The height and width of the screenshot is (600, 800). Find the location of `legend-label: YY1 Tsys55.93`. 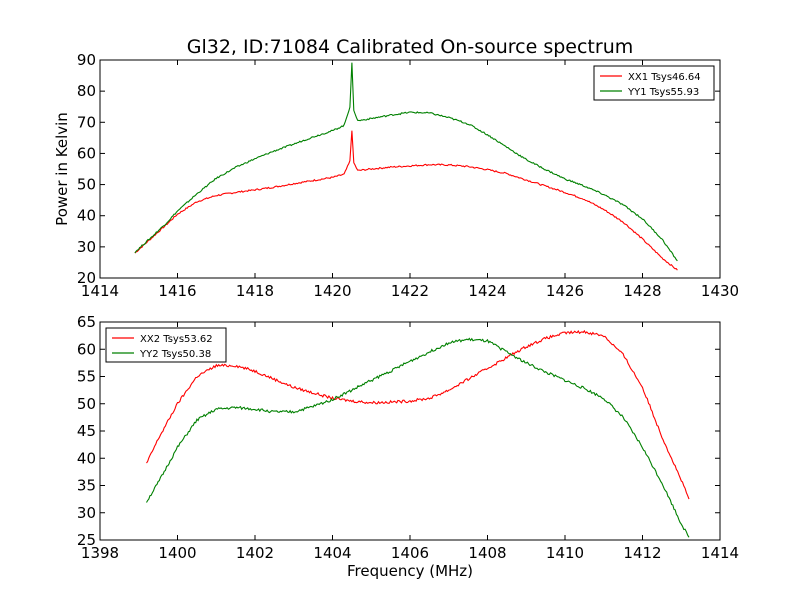

legend-label: YY1 Tsys55.93 is located at coordinates (663, 92).